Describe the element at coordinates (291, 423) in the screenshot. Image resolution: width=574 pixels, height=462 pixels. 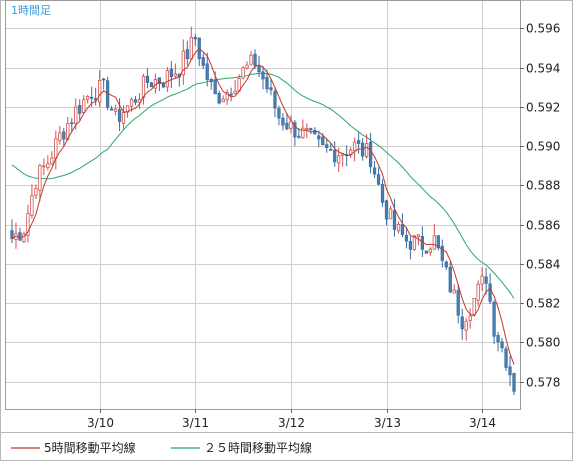
I see `x-tick-label: 3/12` at that location.